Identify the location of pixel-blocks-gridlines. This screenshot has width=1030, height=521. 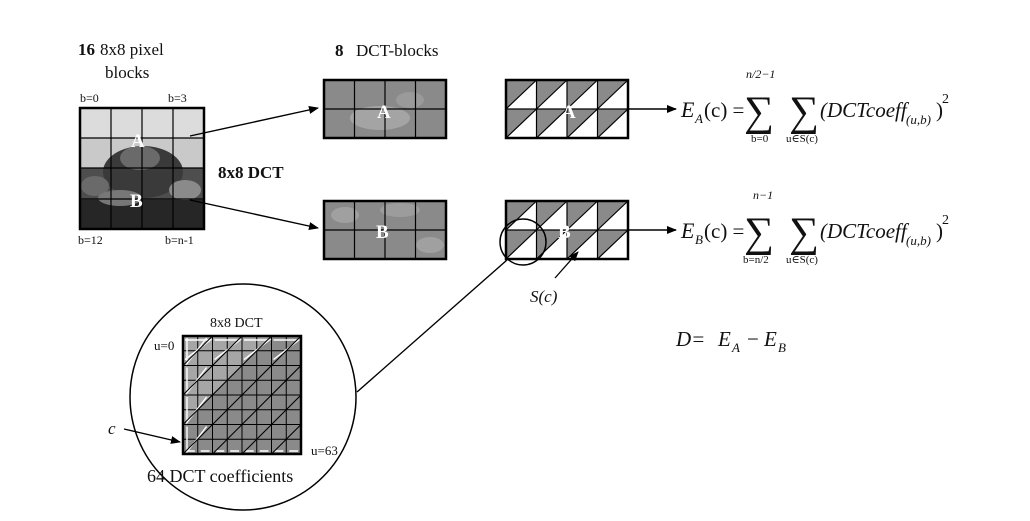
(142, 168).